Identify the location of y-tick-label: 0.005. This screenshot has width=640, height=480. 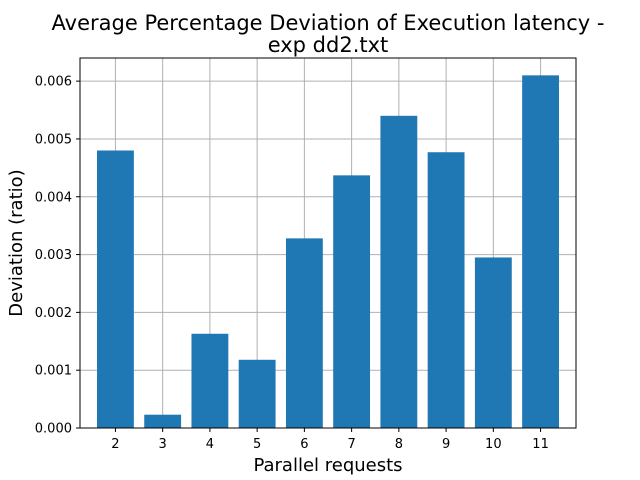
(53, 139).